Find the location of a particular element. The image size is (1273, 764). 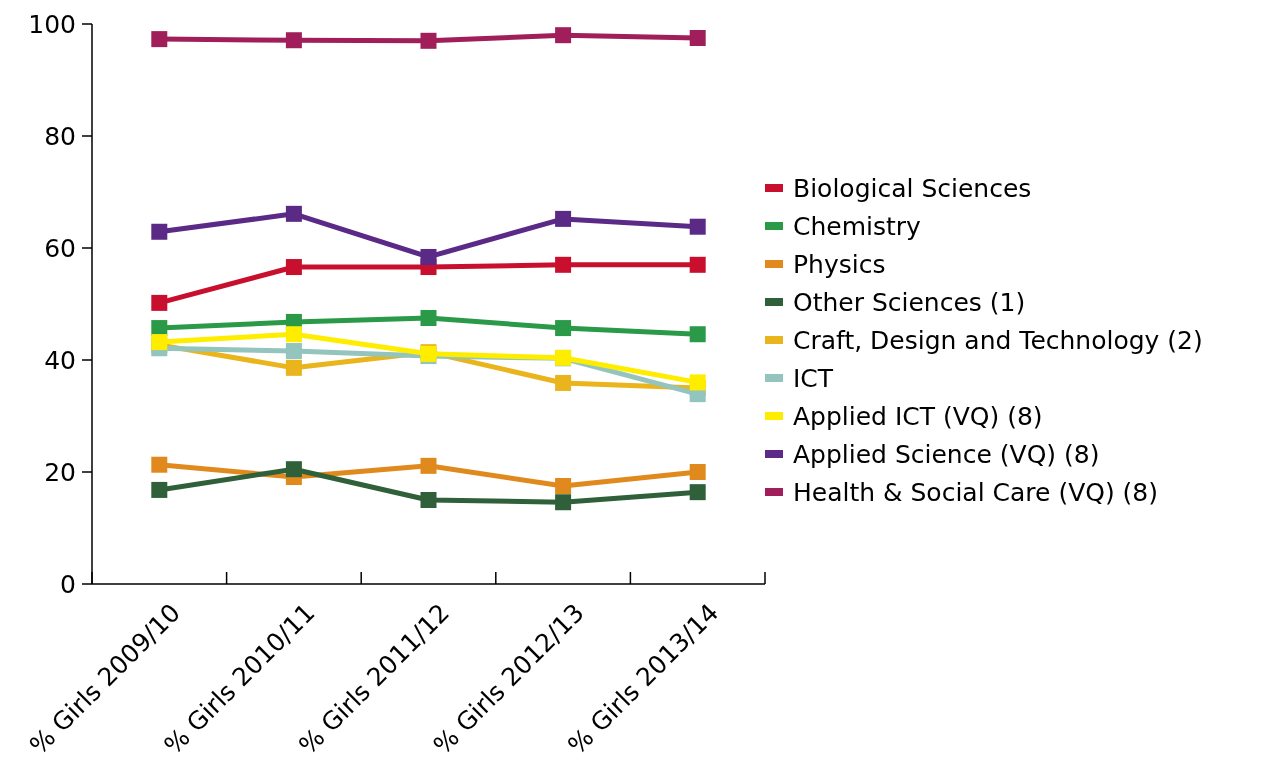

y-tick-label: 100 is located at coordinates (52, 24).